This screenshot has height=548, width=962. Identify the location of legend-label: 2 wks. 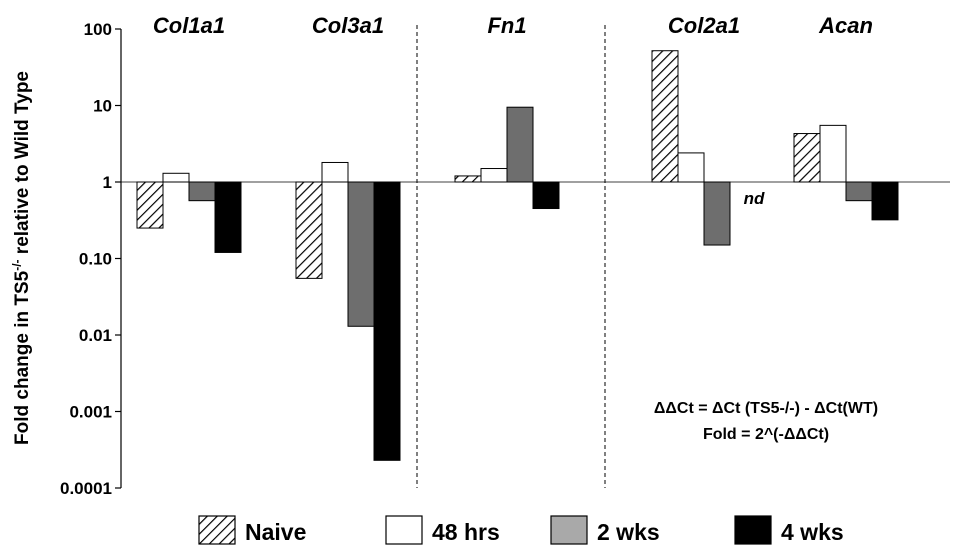
(628, 532).